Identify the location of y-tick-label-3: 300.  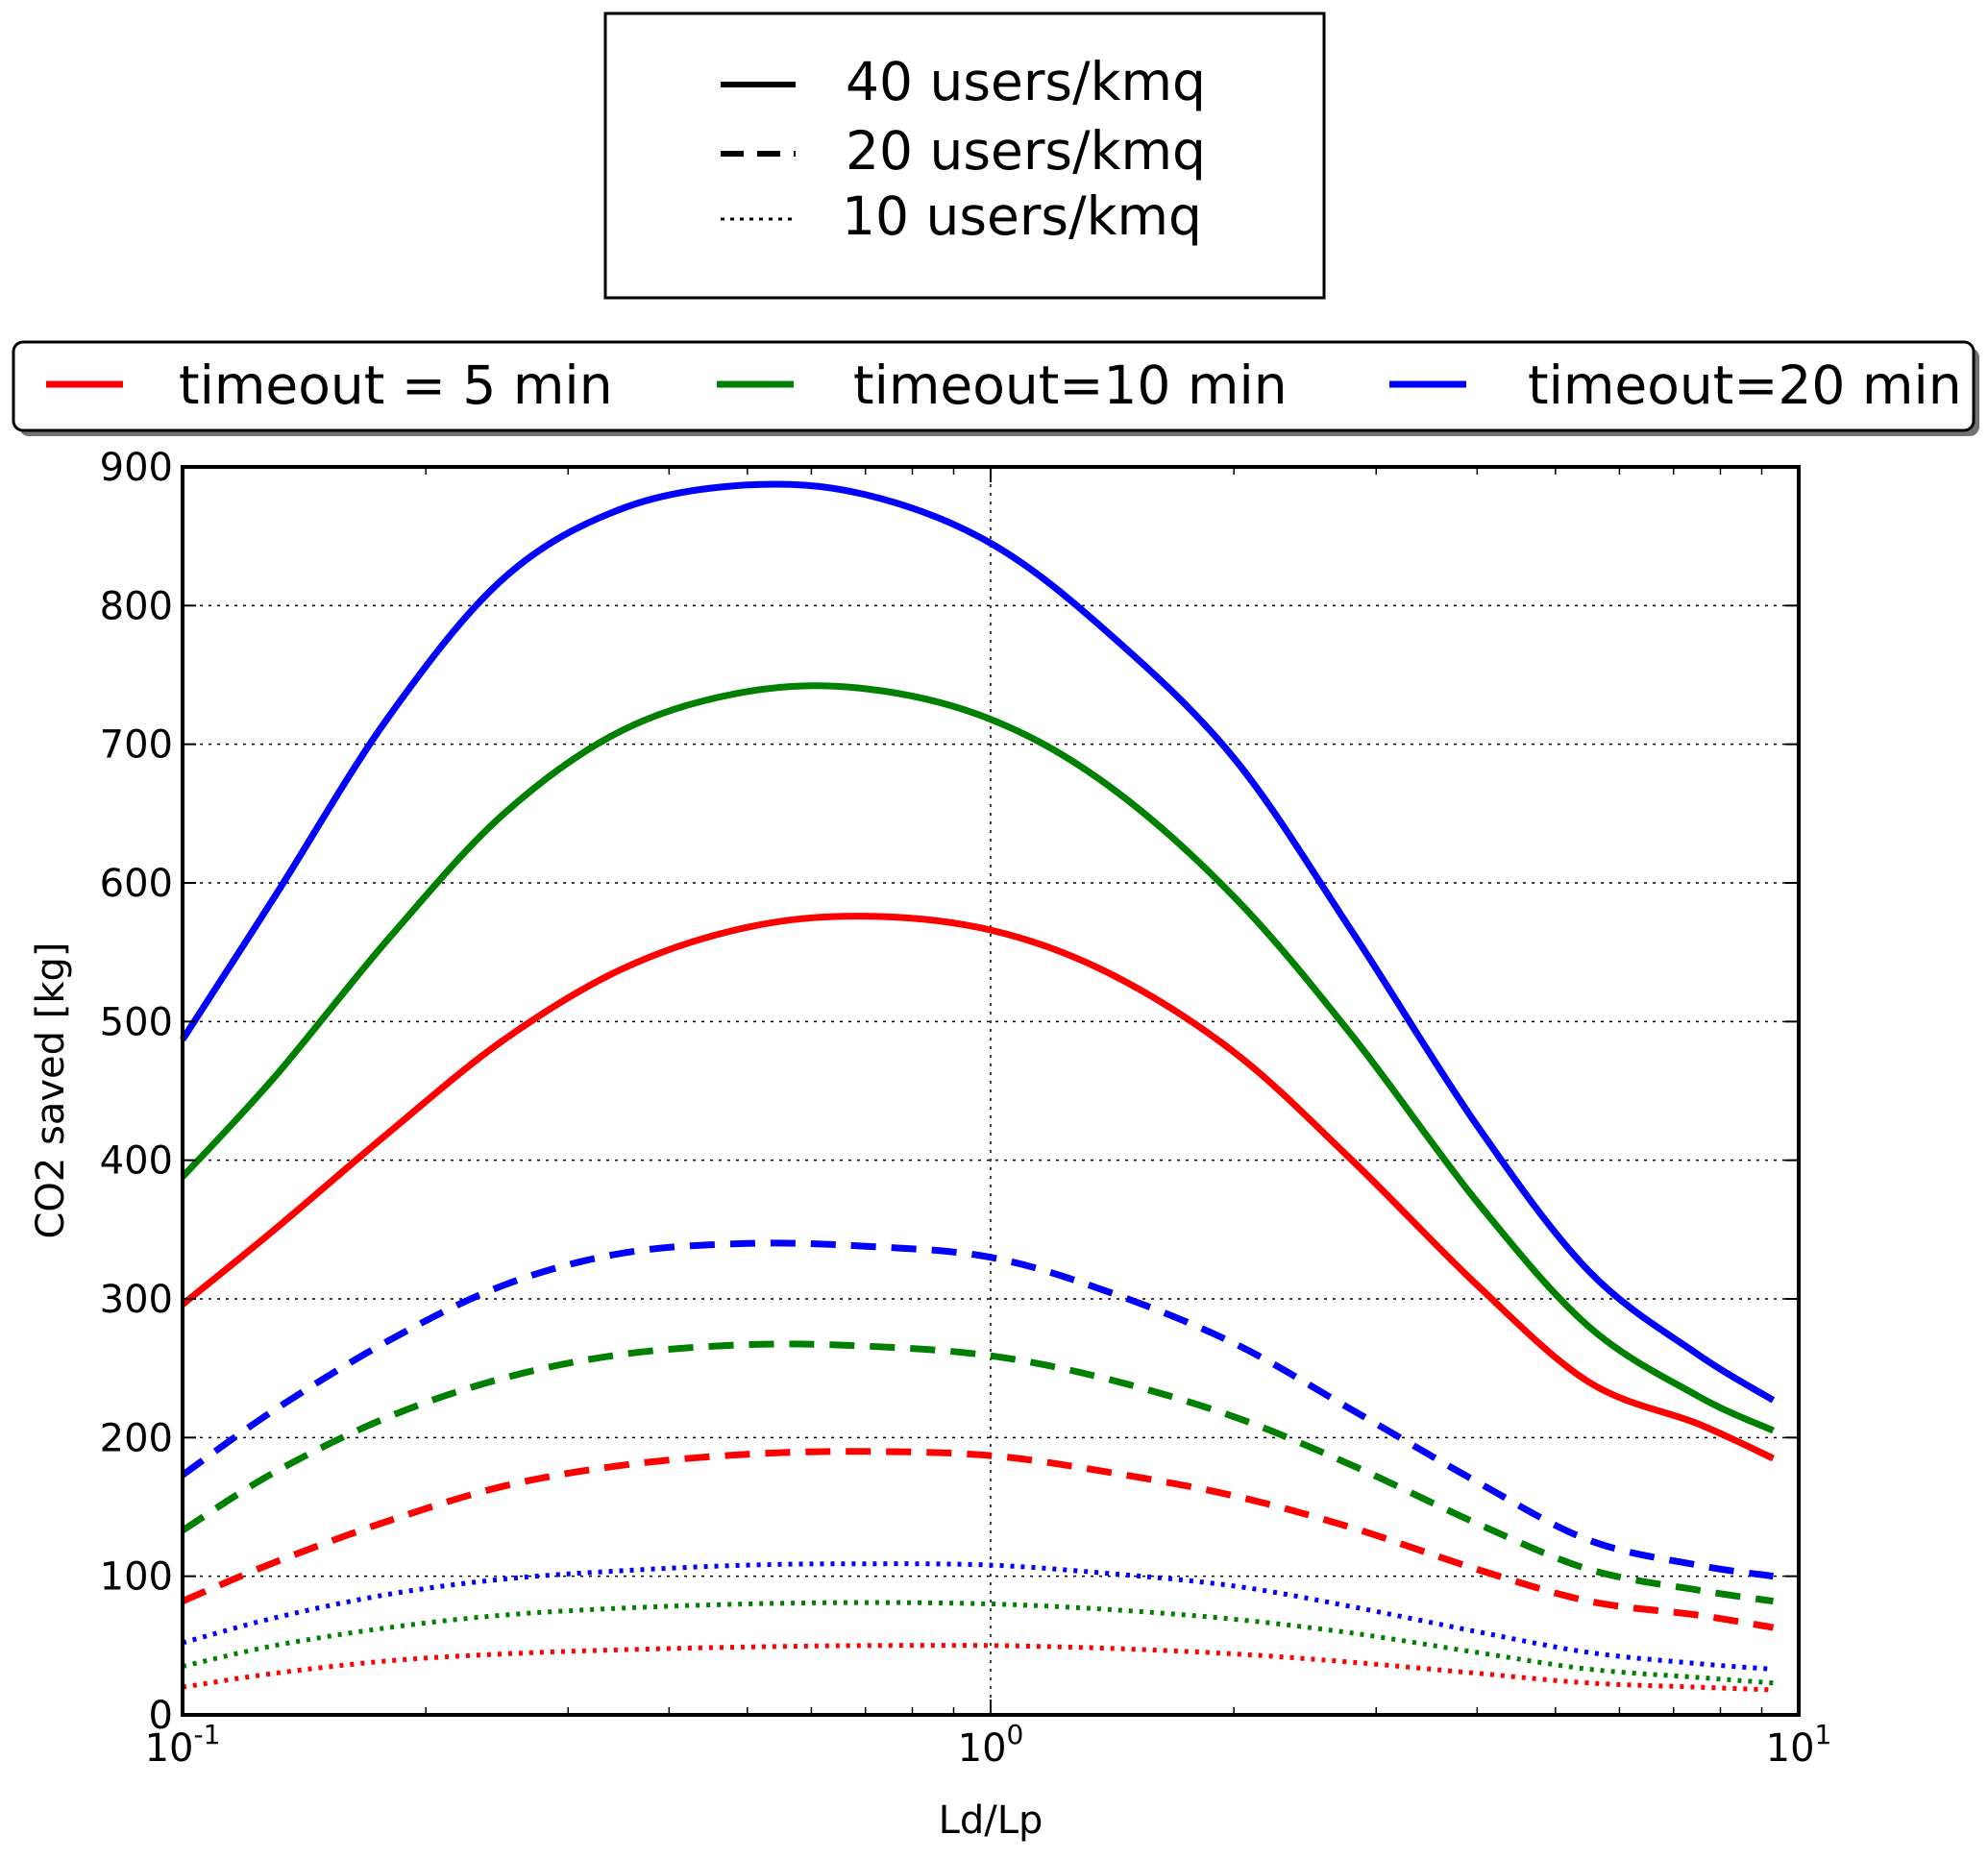
(136, 1300).